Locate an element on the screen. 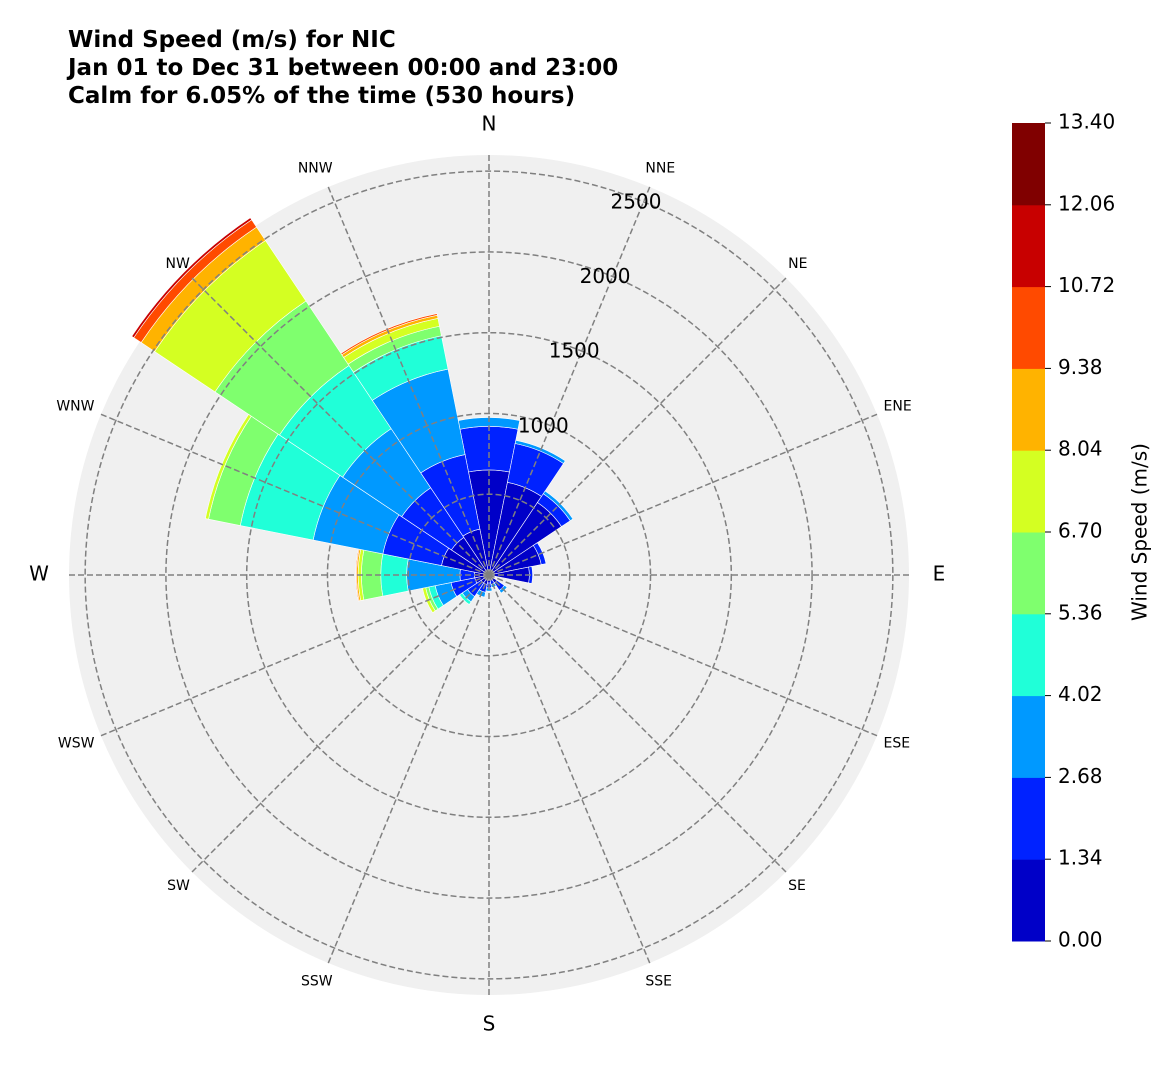  compass-label-ene: ENE is located at coordinates (898, 407).